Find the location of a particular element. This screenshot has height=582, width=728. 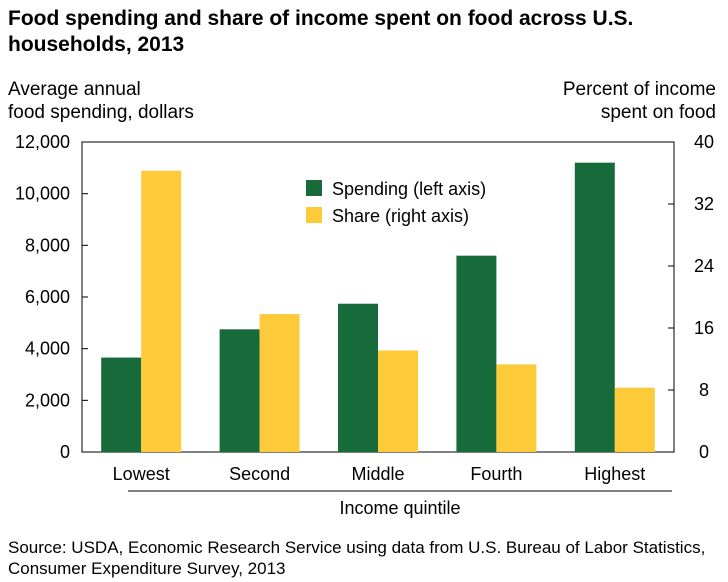

left-axis-title-line-2: food spending, dollars is located at coordinates (101, 112).